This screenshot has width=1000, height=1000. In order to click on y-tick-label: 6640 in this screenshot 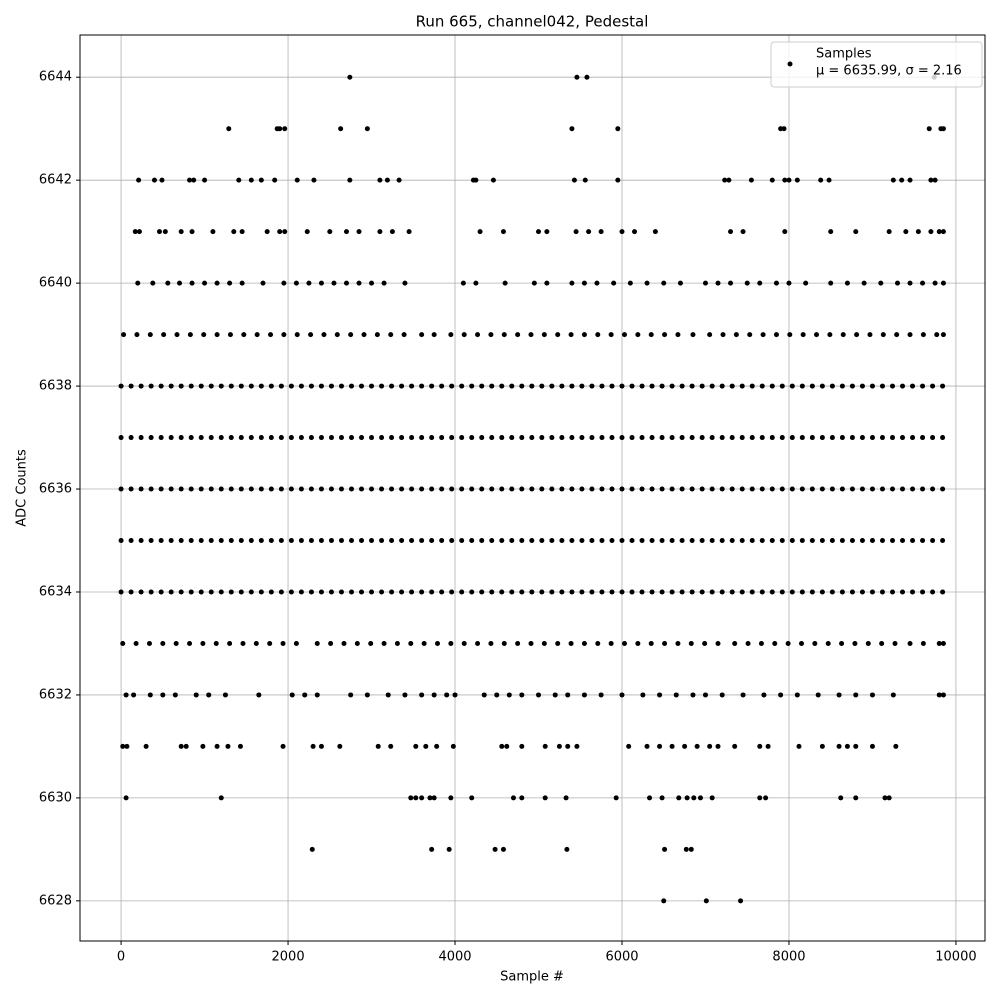, I will do `click(55, 283)`.